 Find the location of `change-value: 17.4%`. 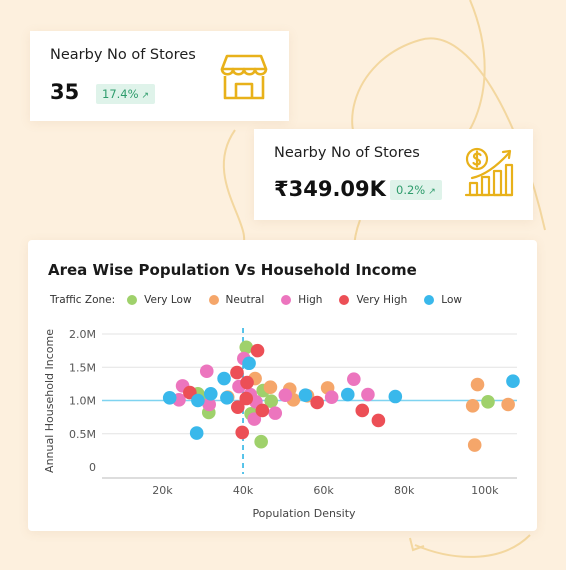

change-value: 17.4% is located at coordinates (120, 94).